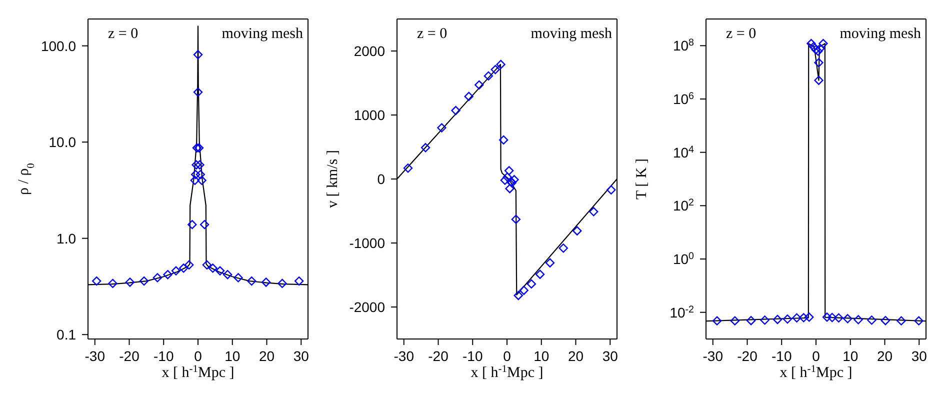 This screenshot has width=945, height=393. What do you see at coordinates (713, 356) in the screenshot?
I see `x-tick-label: -30` at bounding box center [713, 356].